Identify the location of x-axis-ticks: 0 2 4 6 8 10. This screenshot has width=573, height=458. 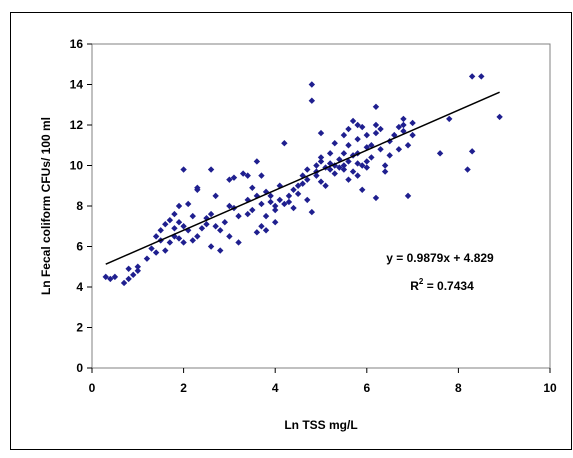
(323, 381).